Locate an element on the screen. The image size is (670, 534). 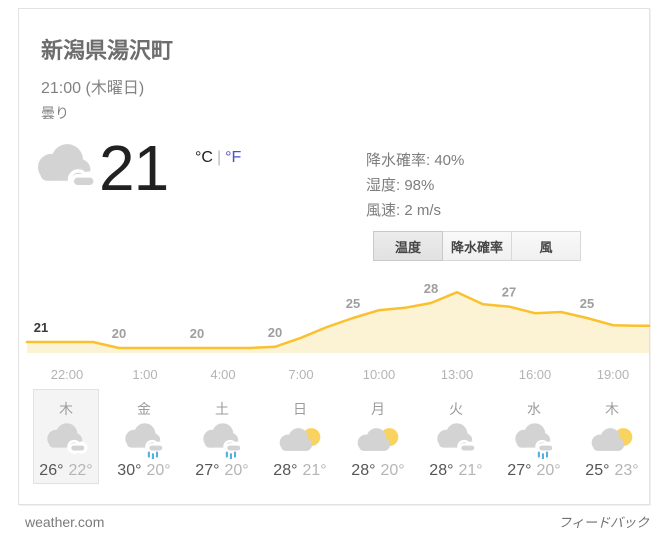
day-temps: 28° 20° is located at coordinates (378, 471).